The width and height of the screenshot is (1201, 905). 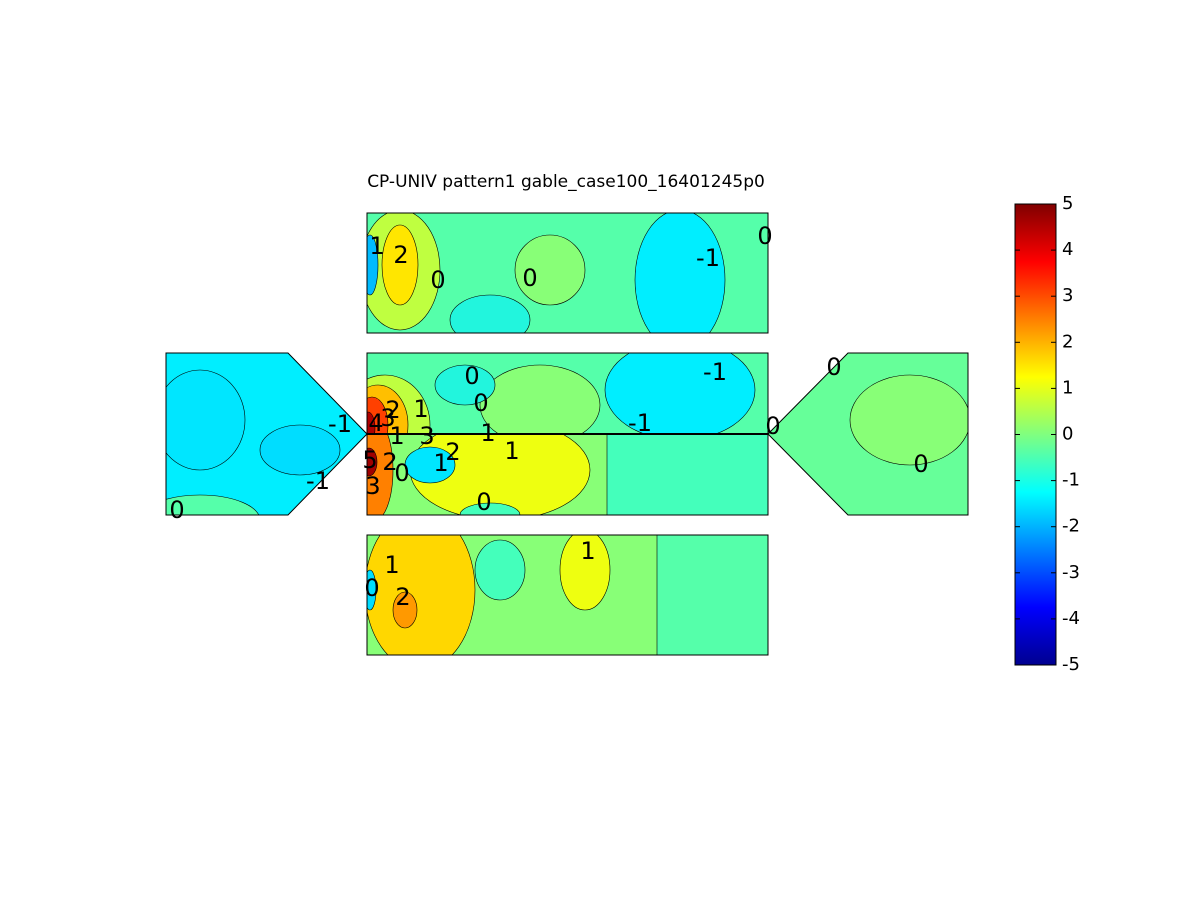 I want to click on colorbar-tick-label: -2, so click(x=1071, y=526).